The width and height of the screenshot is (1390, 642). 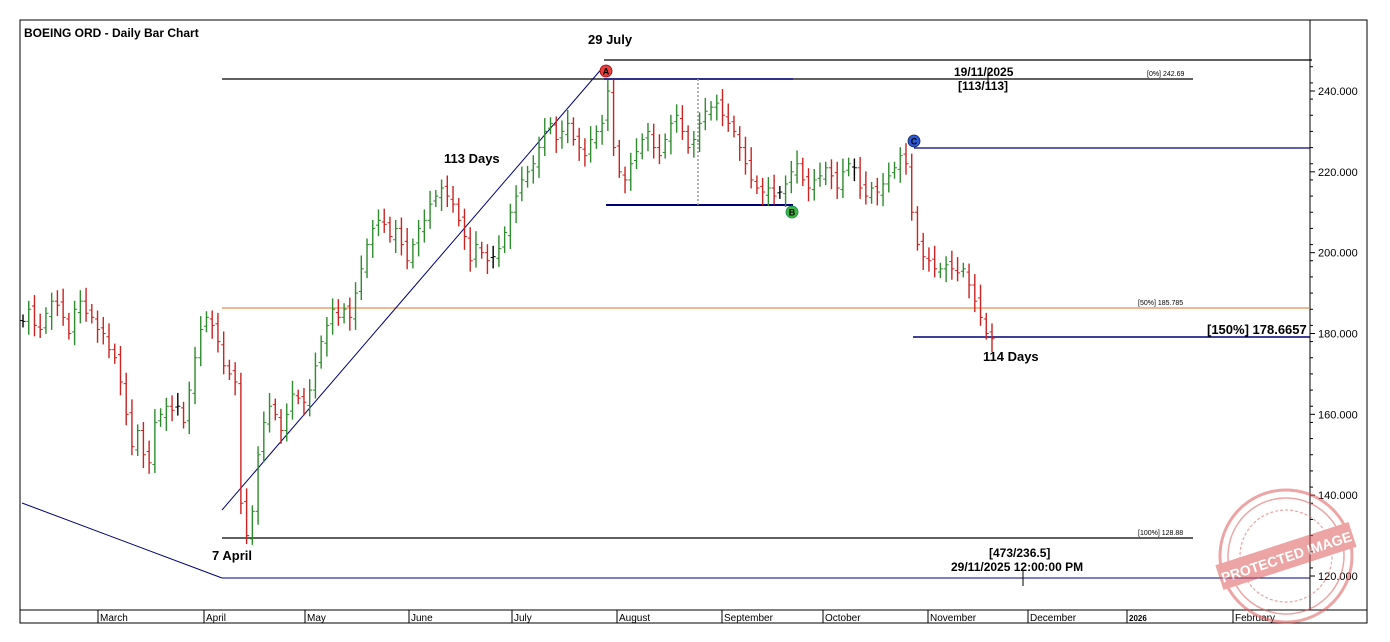 What do you see at coordinates (122, 540) in the screenshot?
I see `trend-line-low` at bounding box center [122, 540].